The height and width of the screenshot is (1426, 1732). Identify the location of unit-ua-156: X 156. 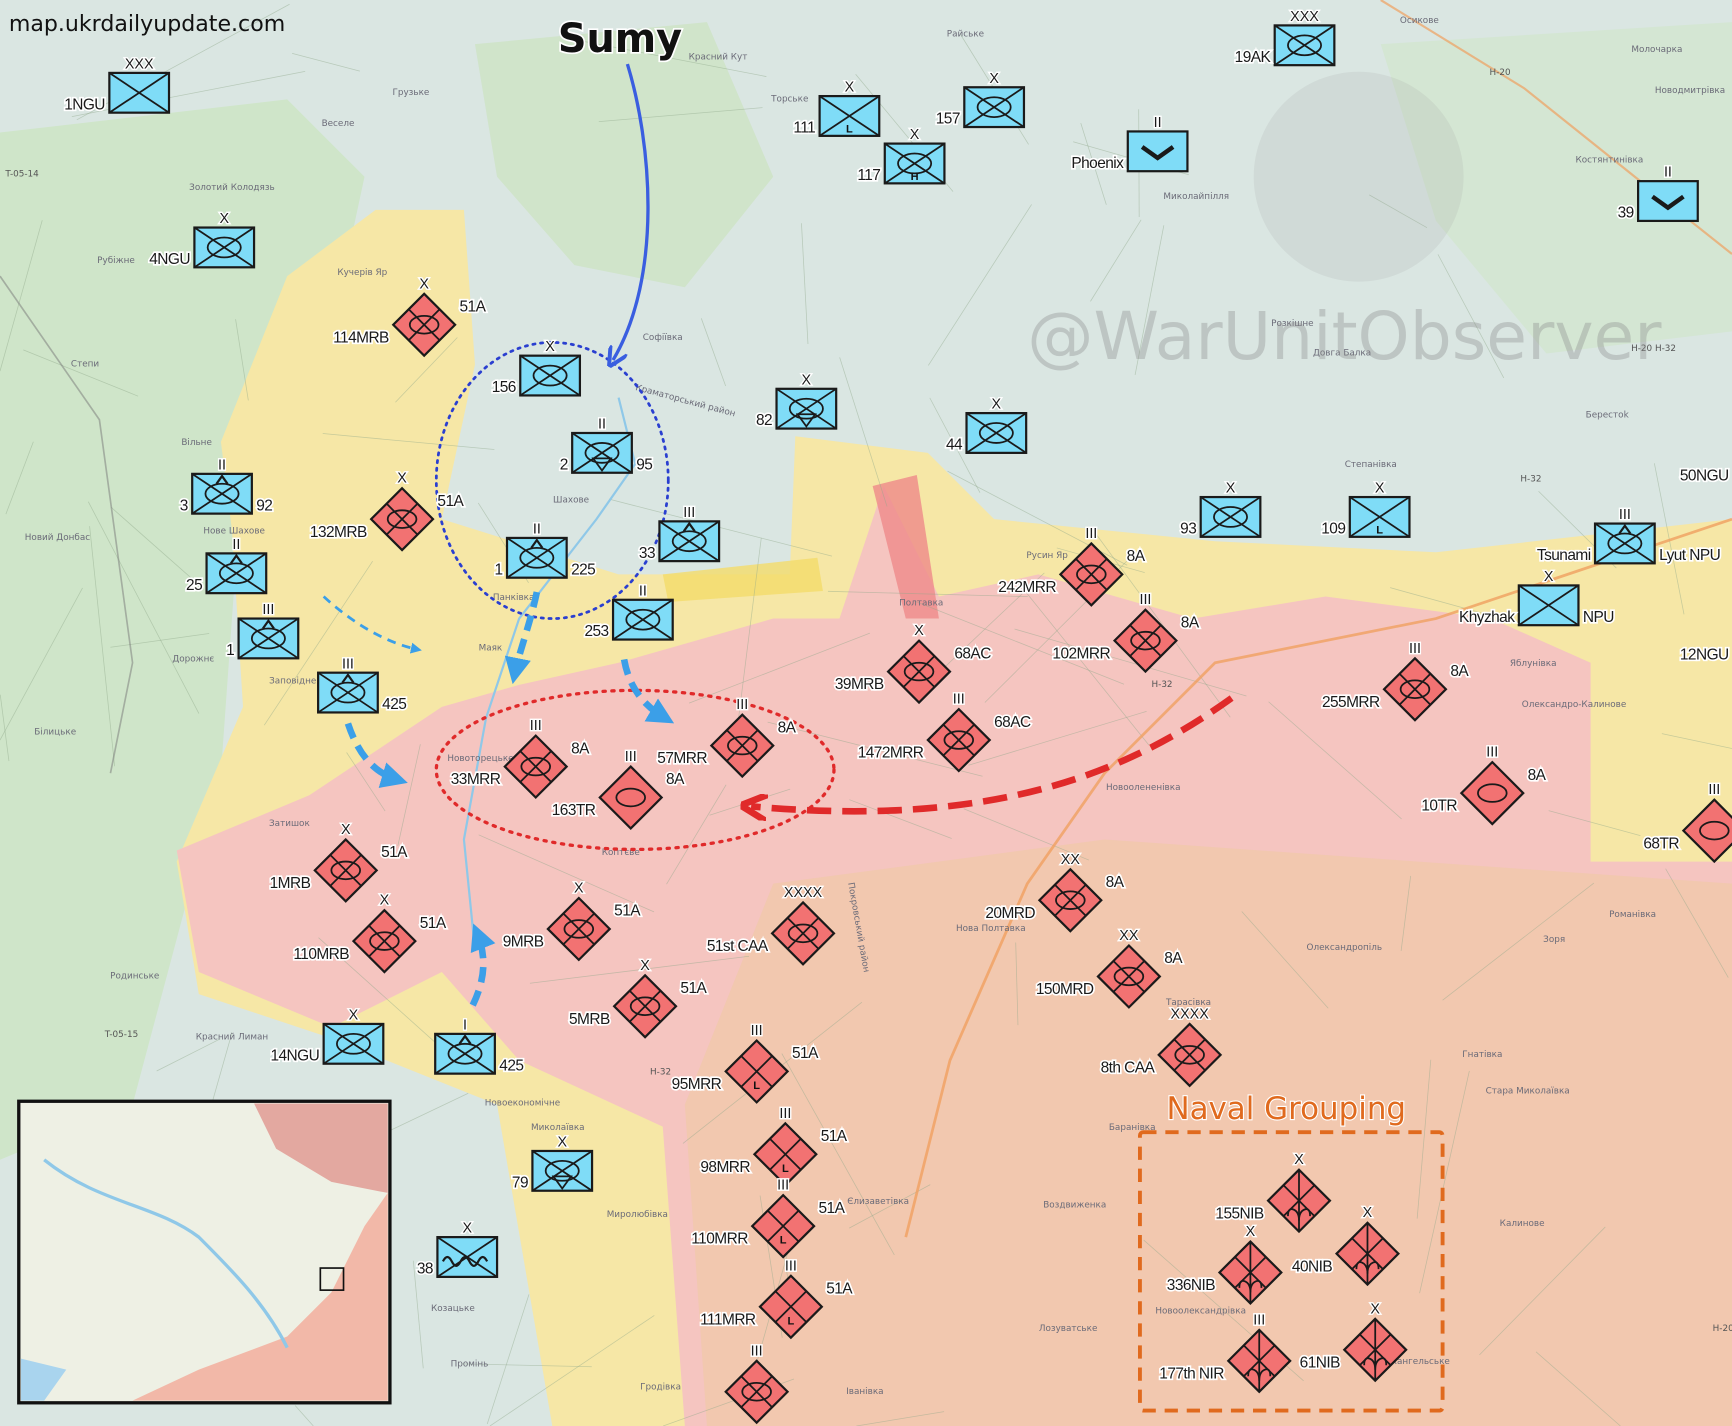
(536, 368).